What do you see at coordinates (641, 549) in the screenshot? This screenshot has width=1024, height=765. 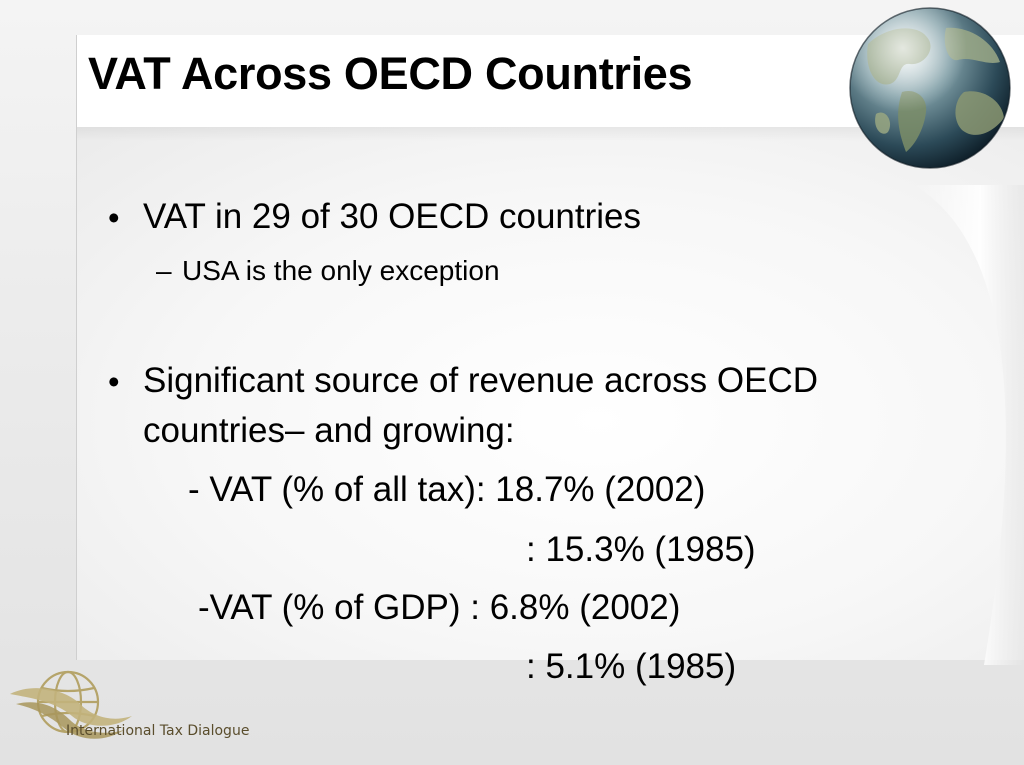 I see `stat-vat-all-tax-1985: : 15.3% (1985)` at bounding box center [641, 549].